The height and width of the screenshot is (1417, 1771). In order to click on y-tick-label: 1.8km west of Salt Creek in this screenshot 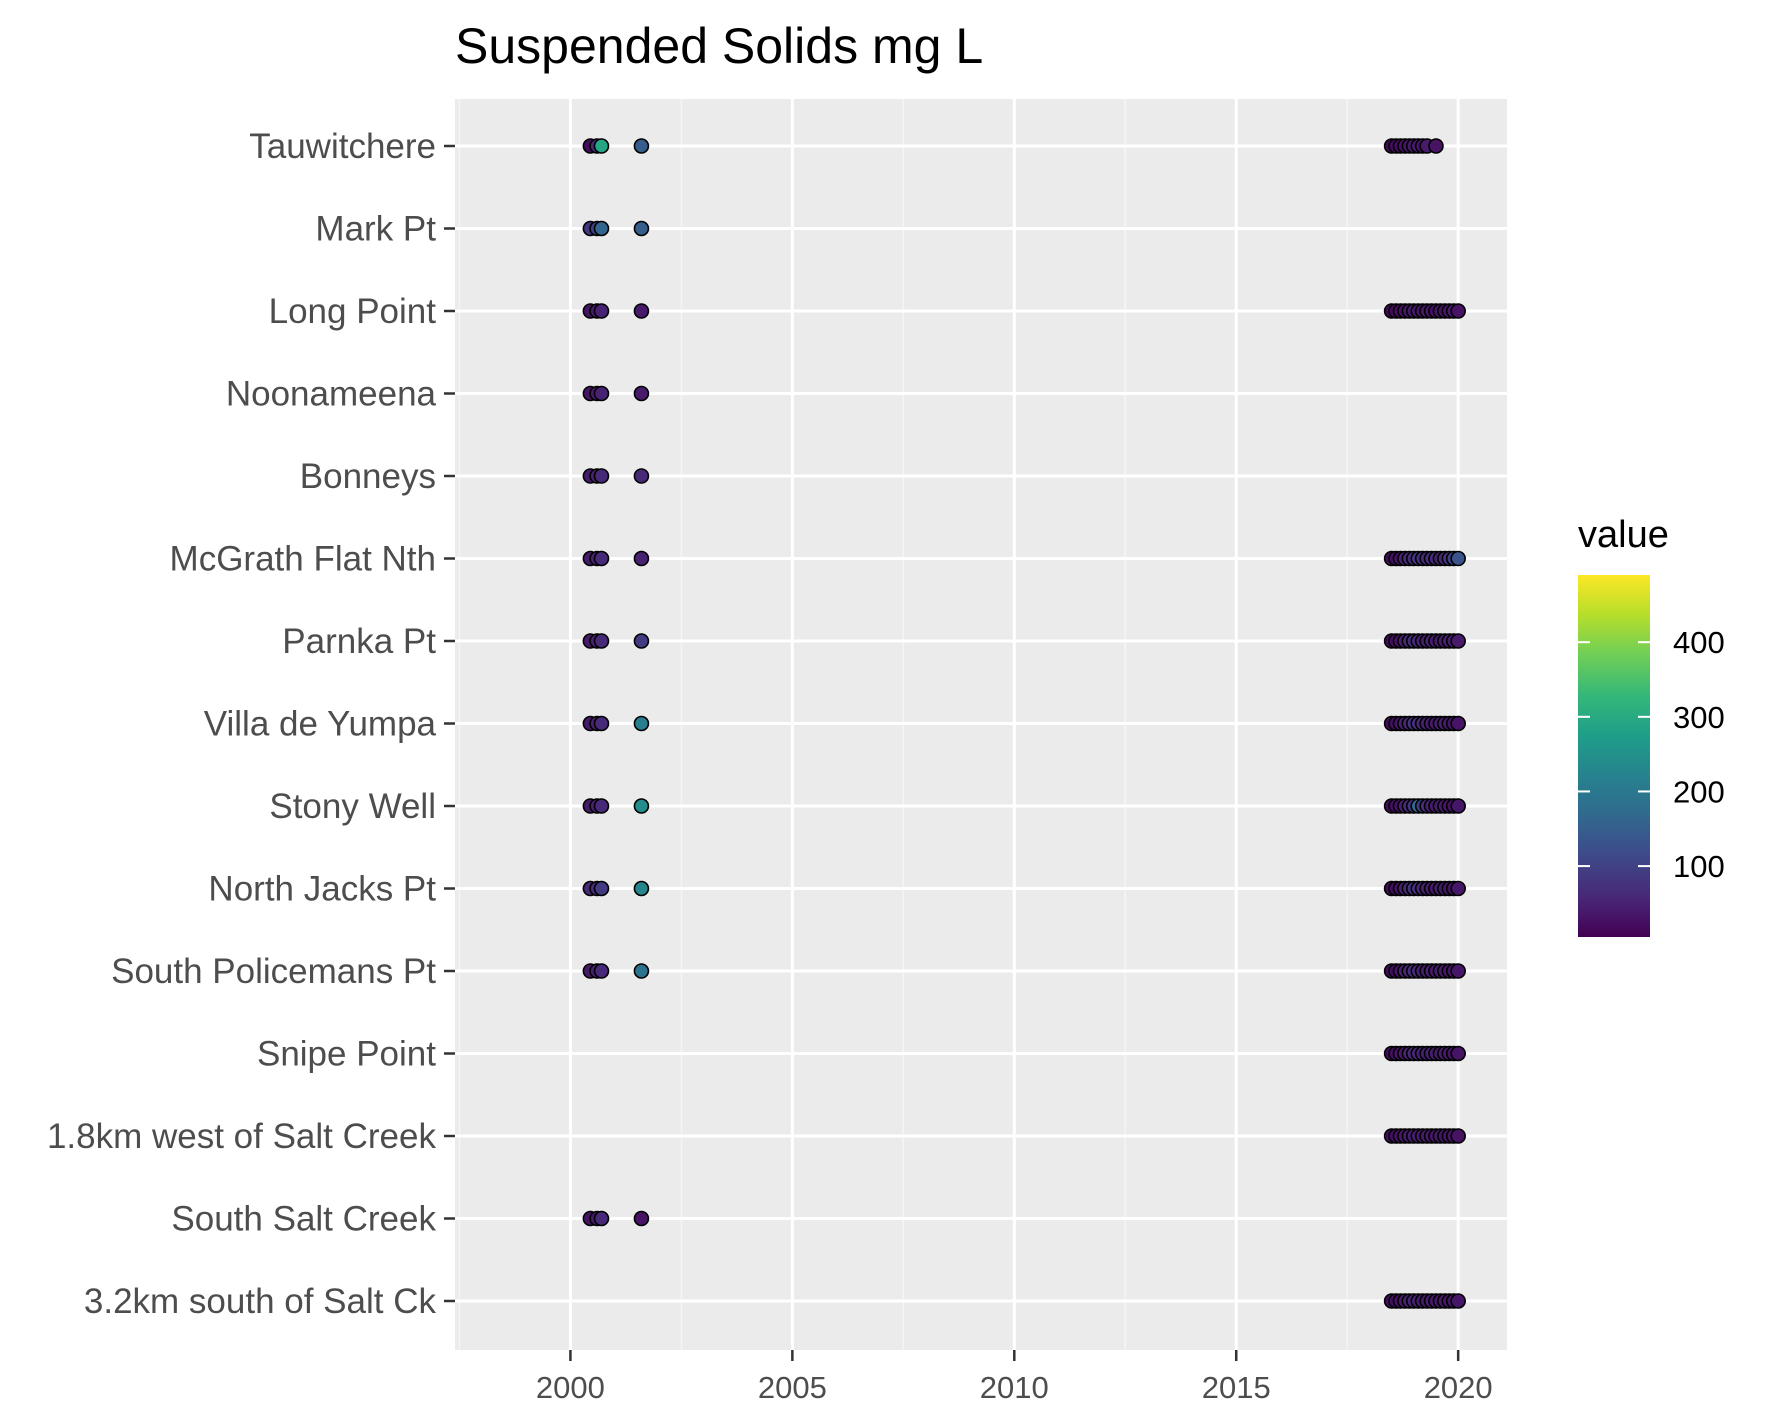, I will do `click(242, 1136)`.